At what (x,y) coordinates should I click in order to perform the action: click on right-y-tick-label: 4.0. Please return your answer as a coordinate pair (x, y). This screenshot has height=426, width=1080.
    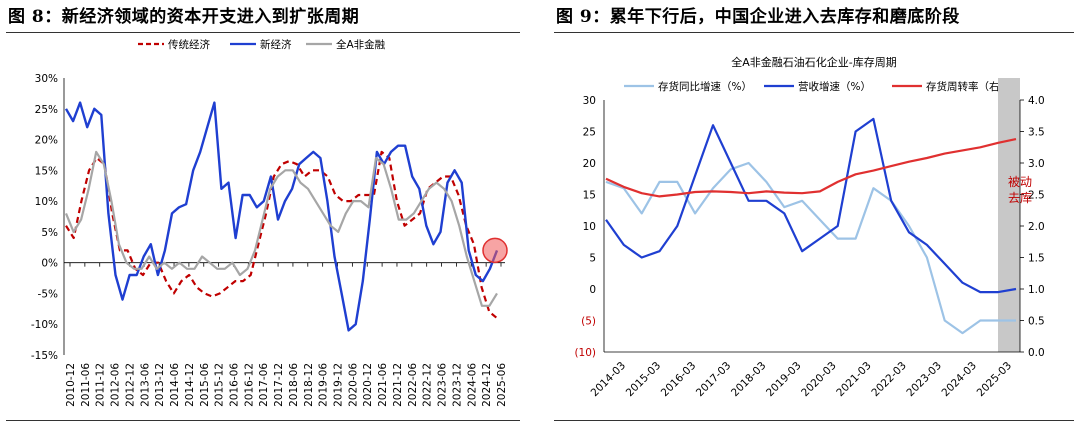
    Looking at the image, I should click on (1036, 101).